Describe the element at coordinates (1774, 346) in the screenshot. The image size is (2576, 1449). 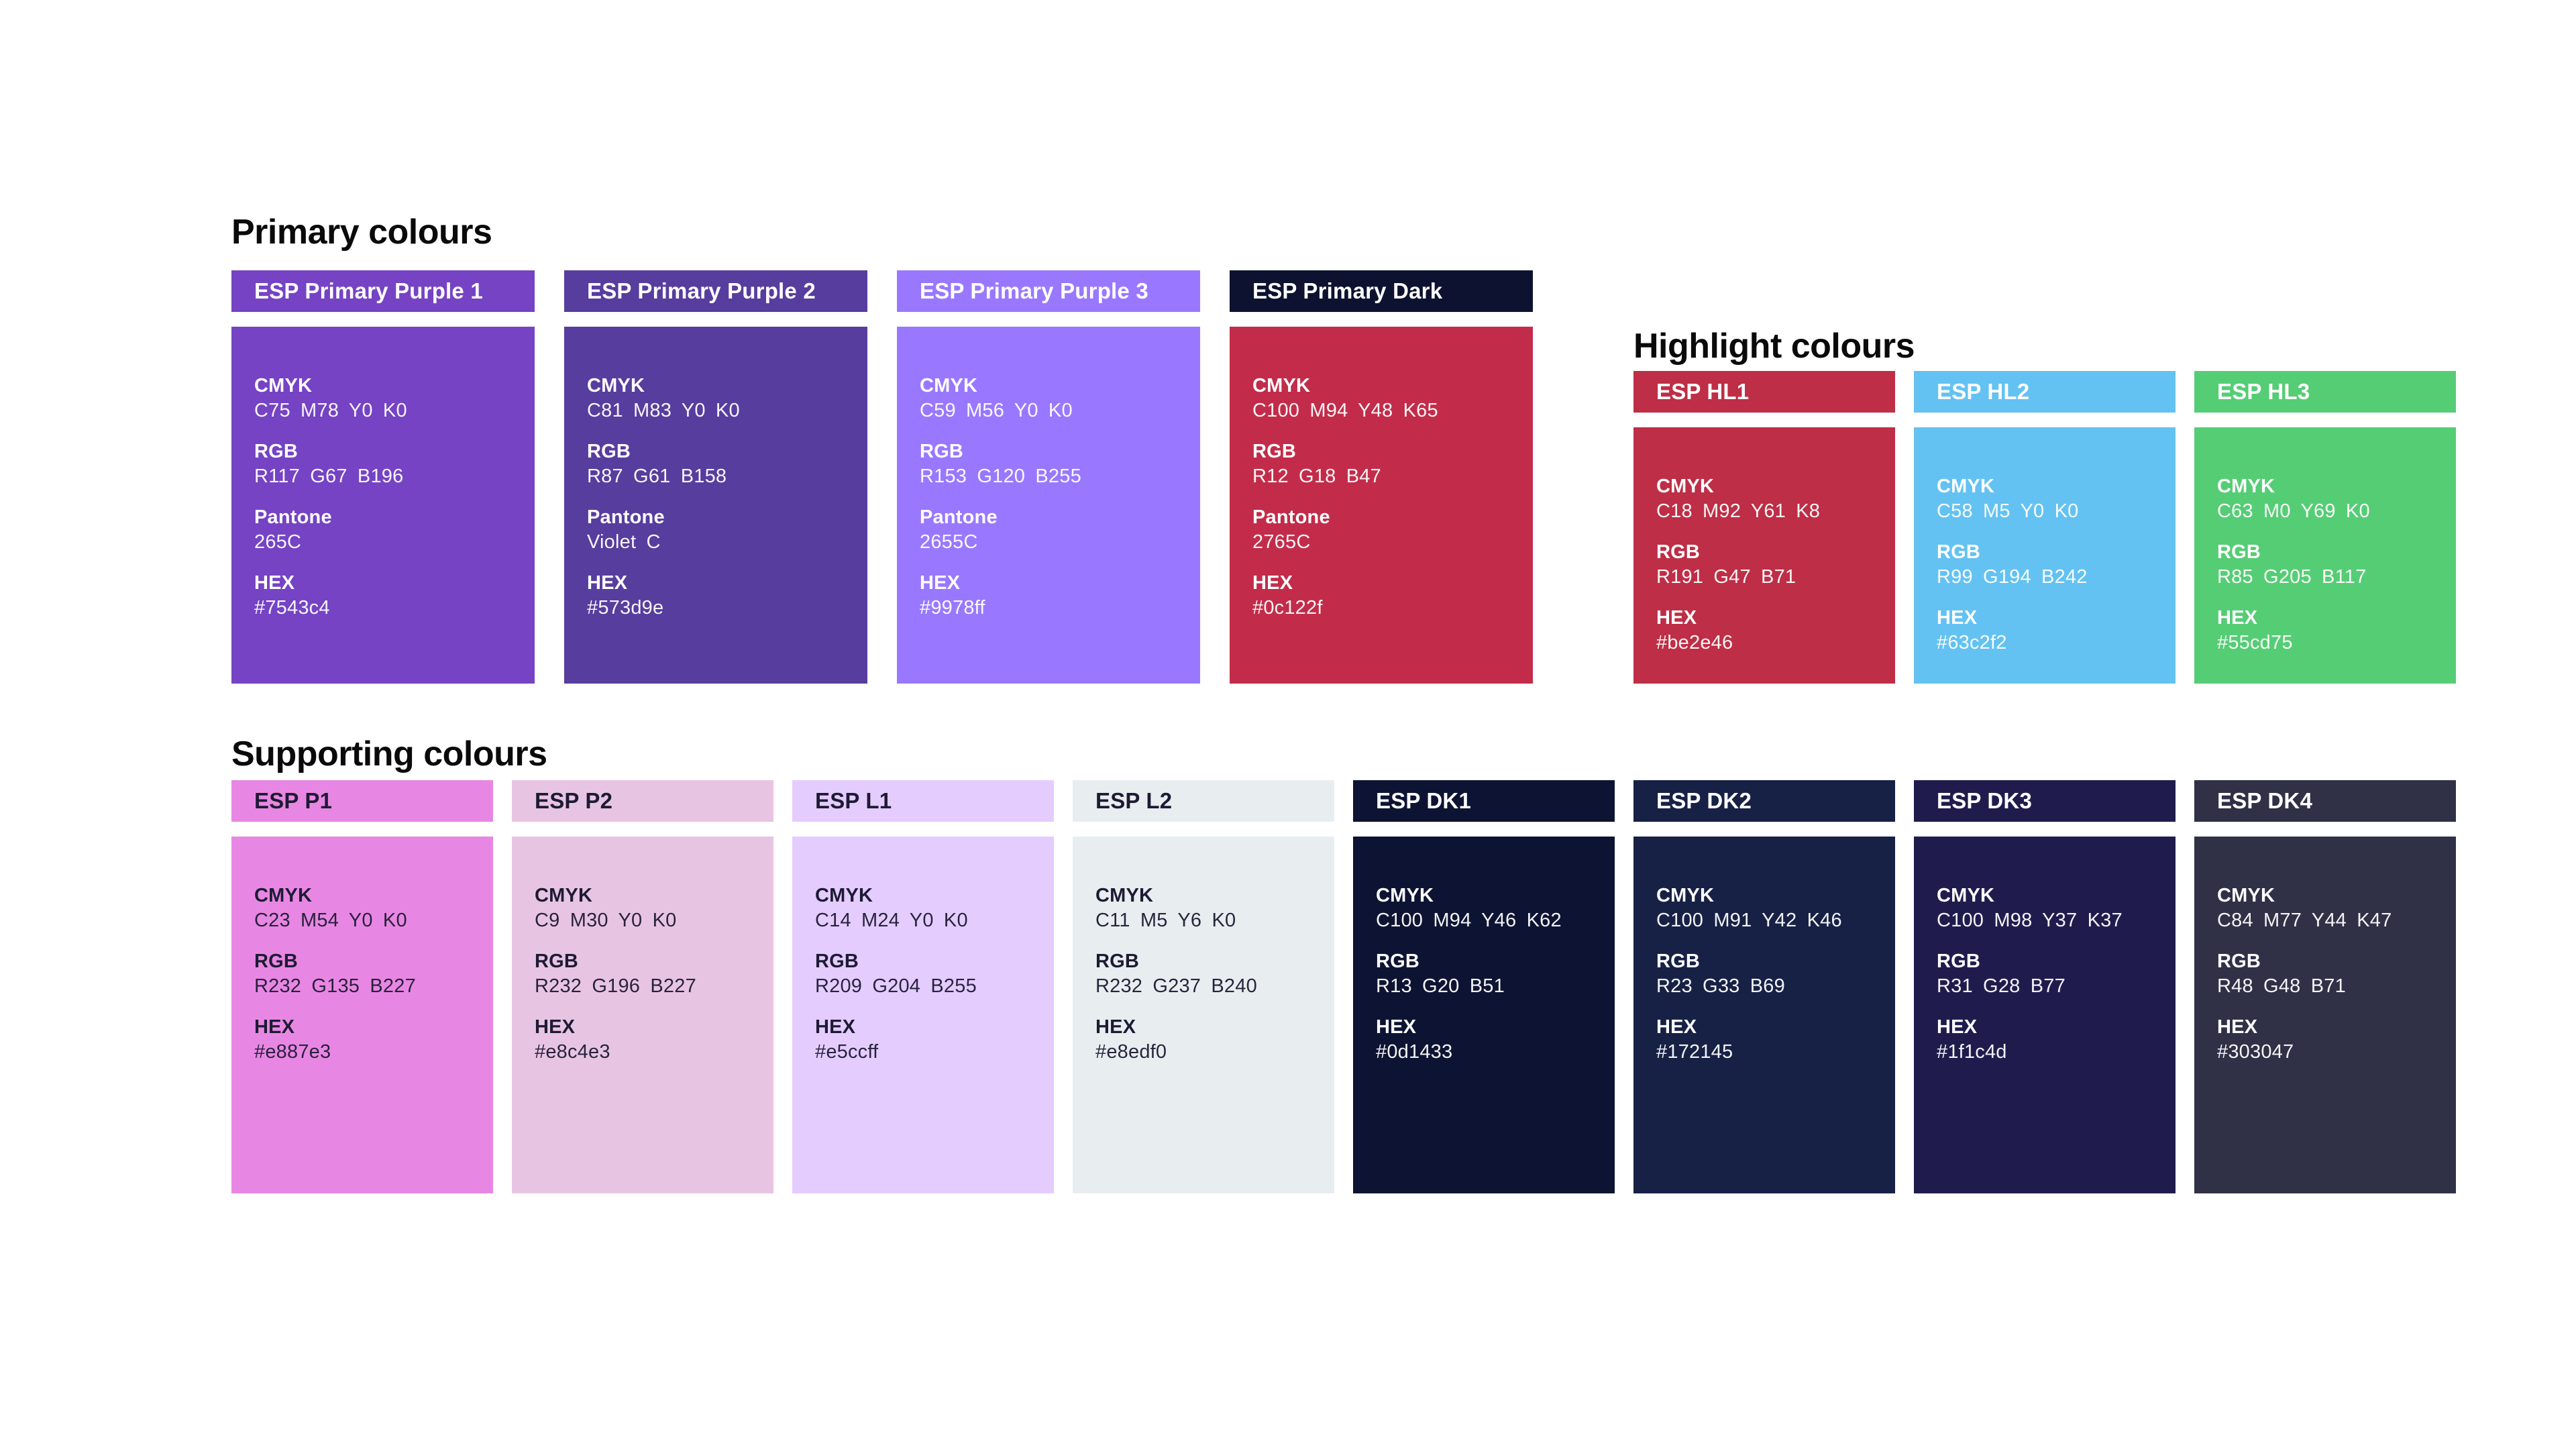
I see `section-title-highlight: Highlight colours` at that location.